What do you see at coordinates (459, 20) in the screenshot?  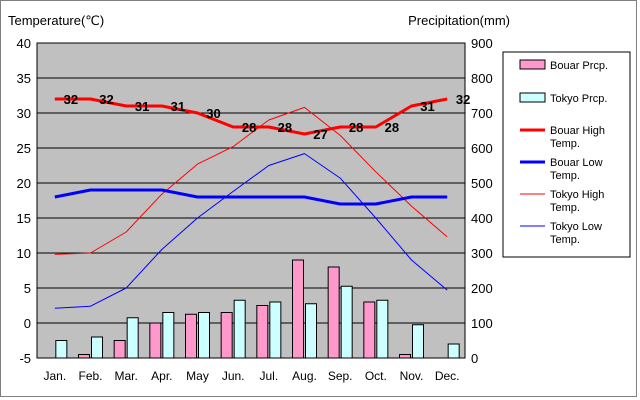 I see `right-axis-title: Precipitation(mm)` at bounding box center [459, 20].